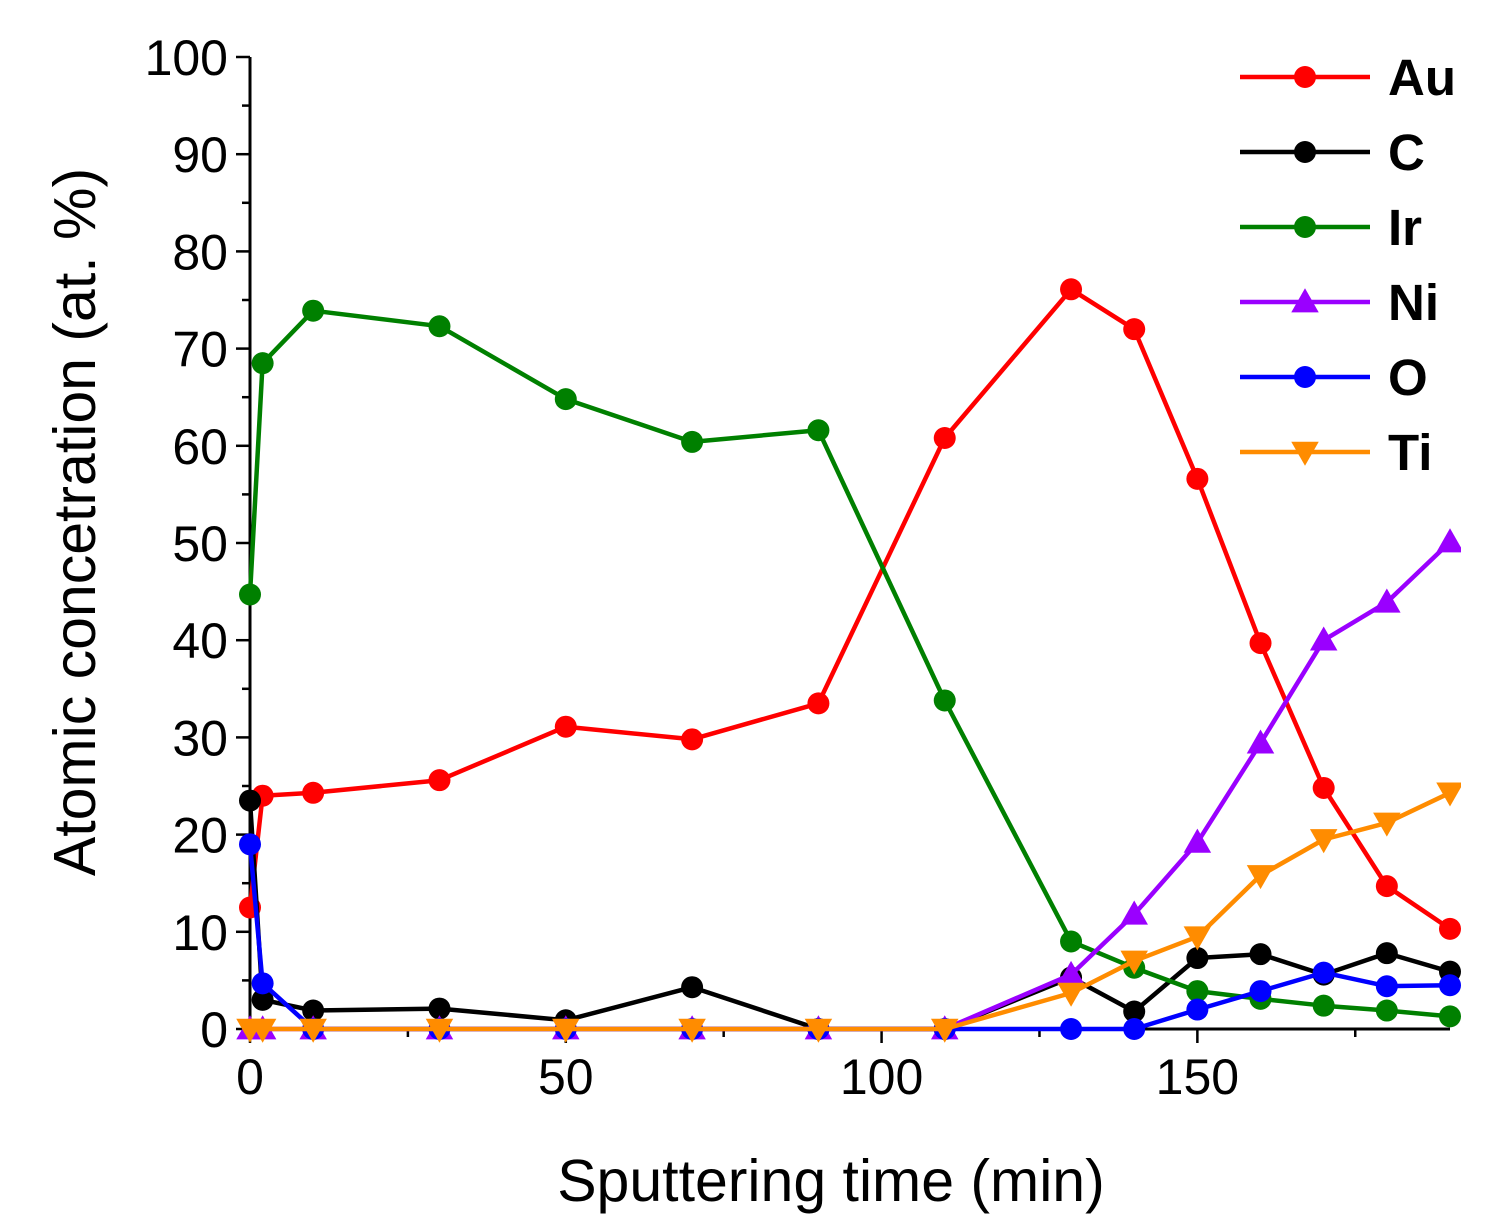 The width and height of the screenshot is (1485, 1231). I want to click on legend-label-c: C, so click(1406, 152).